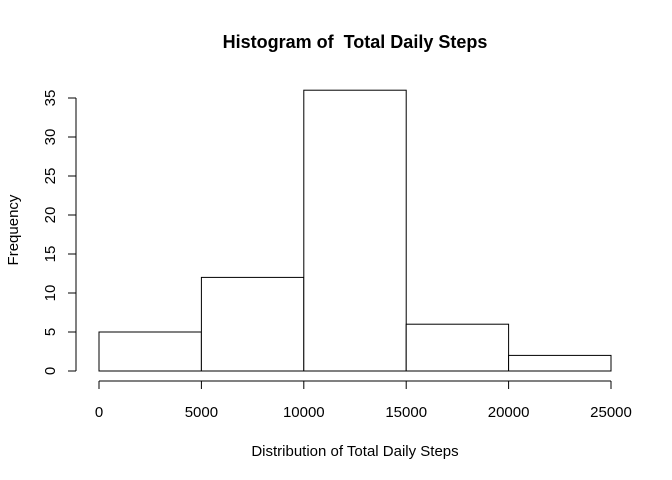 This screenshot has height=480, width=672. What do you see at coordinates (354, 451) in the screenshot?
I see `x-axis-label: Distribution of Total Daily Steps` at bounding box center [354, 451].